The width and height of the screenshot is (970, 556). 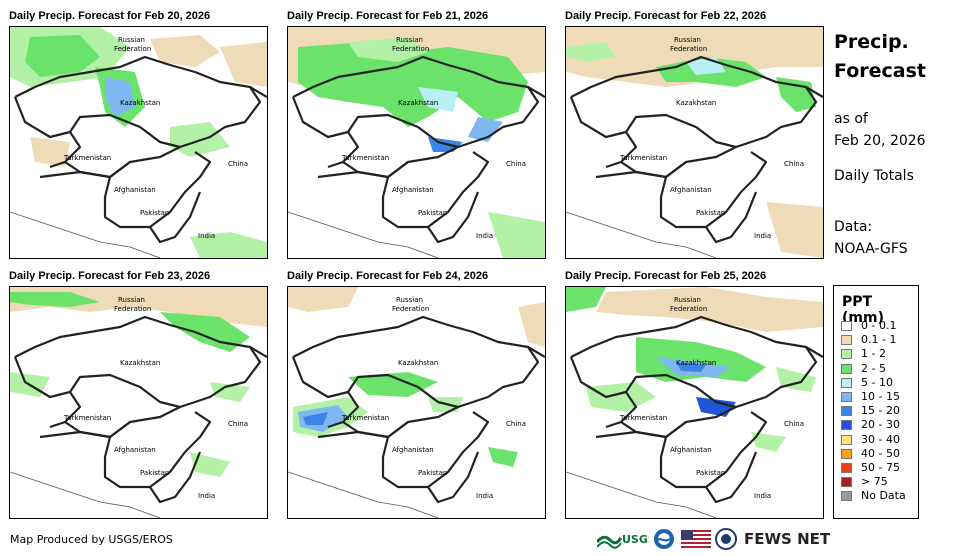 I want to click on asof-block: as of Feb 20, 2026, so click(x=880, y=130).